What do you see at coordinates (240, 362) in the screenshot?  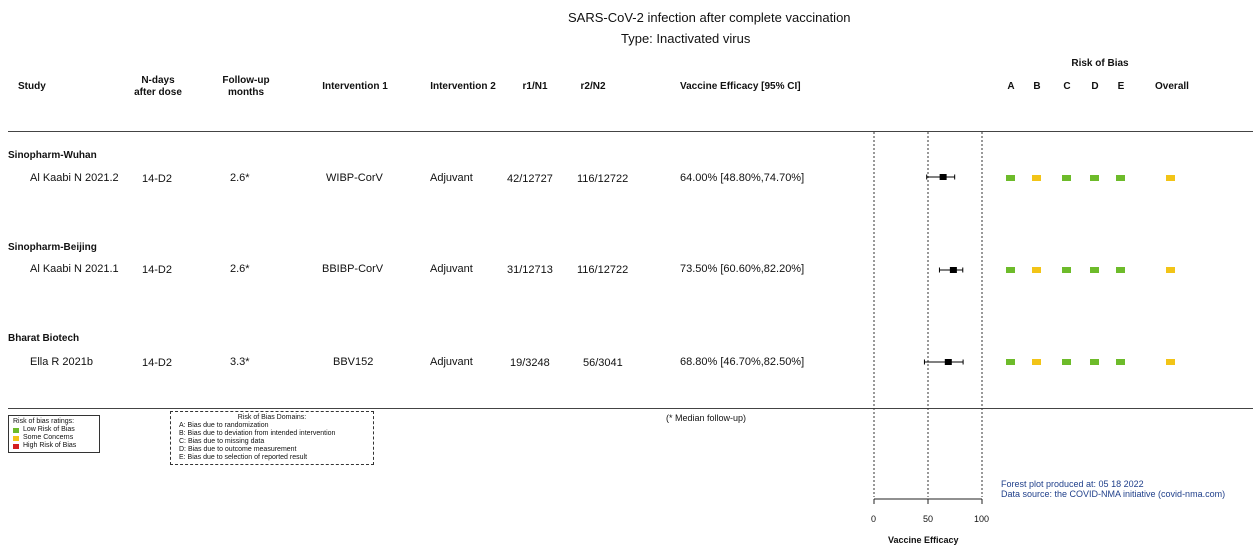 I see `followup-value: 3.3*` at bounding box center [240, 362].